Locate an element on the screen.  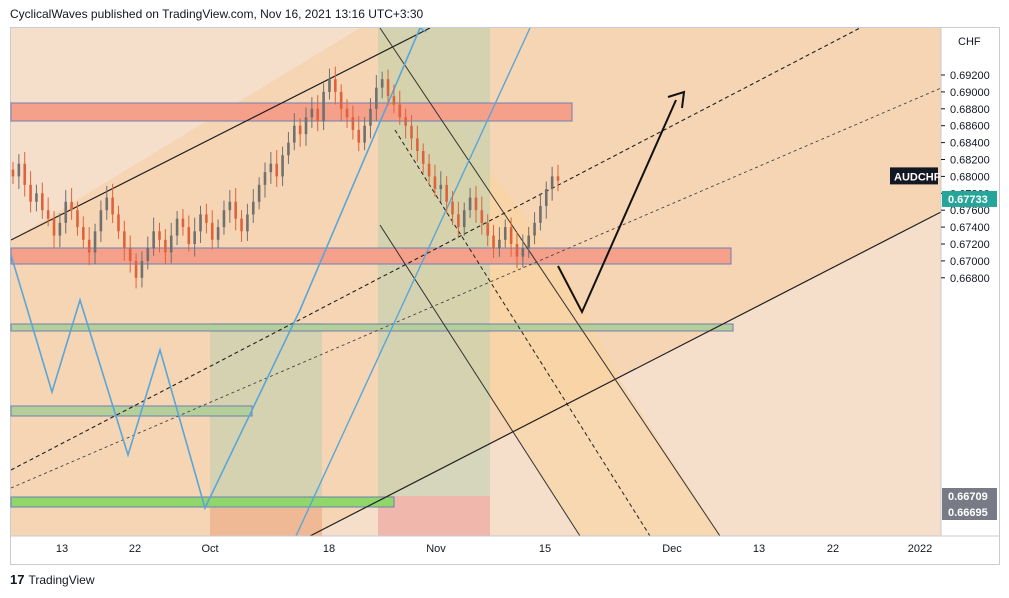
time-tick-label: 15 is located at coordinates (545, 549).